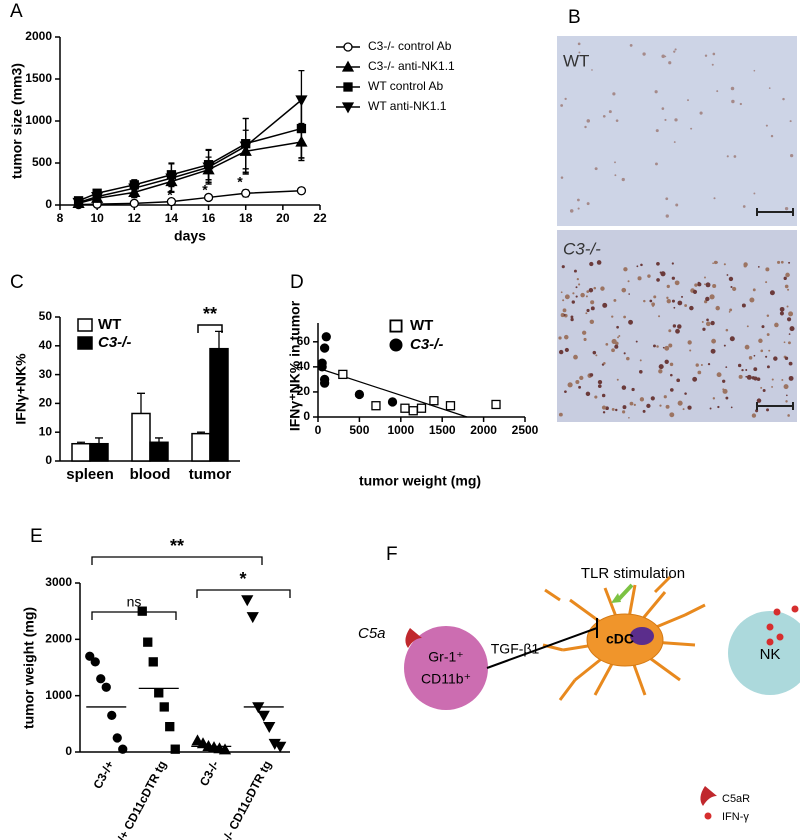 The width and height of the screenshot is (800, 840). What do you see at coordinates (642, 636) in the screenshot?
I see `cdc-nucleus` at bounding box center [642, 636].